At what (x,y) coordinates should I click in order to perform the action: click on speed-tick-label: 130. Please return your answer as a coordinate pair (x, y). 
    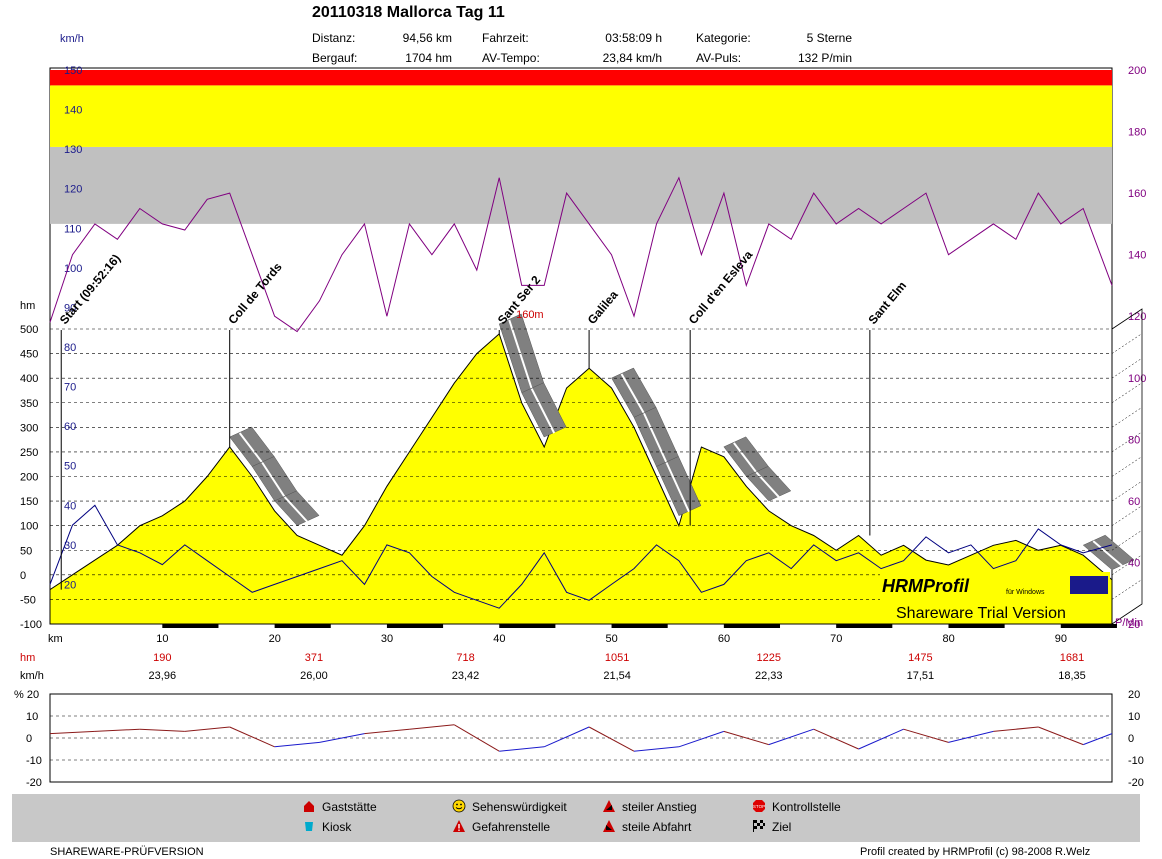
    Looking at the image, I should click on (73, 150).